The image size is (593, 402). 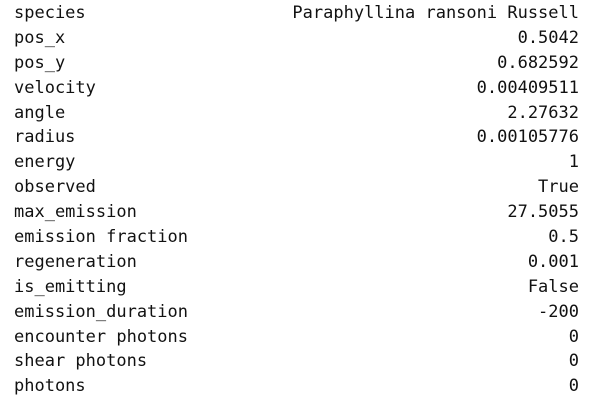 What do you see at coordinates (543, 212) in the screenshot?
I see `field-value: 27.5055` at bounding box center [543, 212].